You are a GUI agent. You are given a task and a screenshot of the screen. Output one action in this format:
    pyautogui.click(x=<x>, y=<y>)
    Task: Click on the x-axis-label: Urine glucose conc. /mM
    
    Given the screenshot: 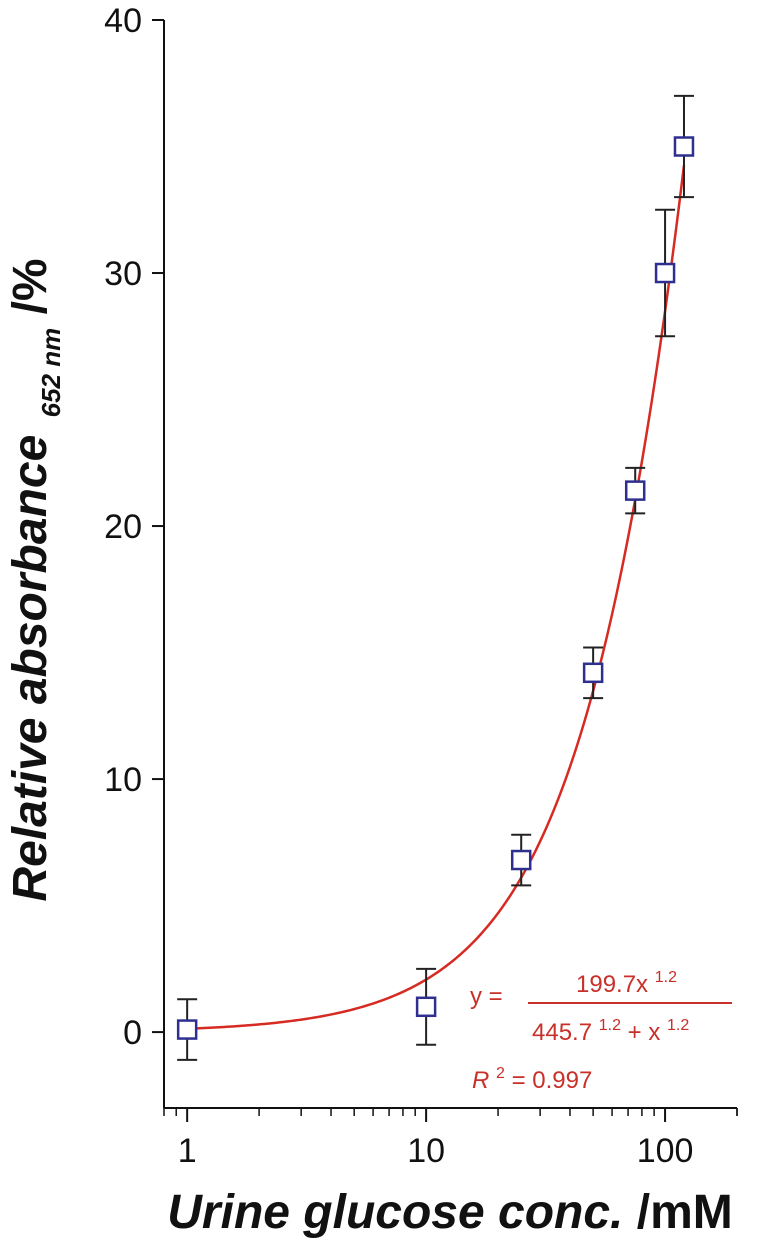 What is the action you would take?
    pyautogui.click(x=449, y=1212)
    